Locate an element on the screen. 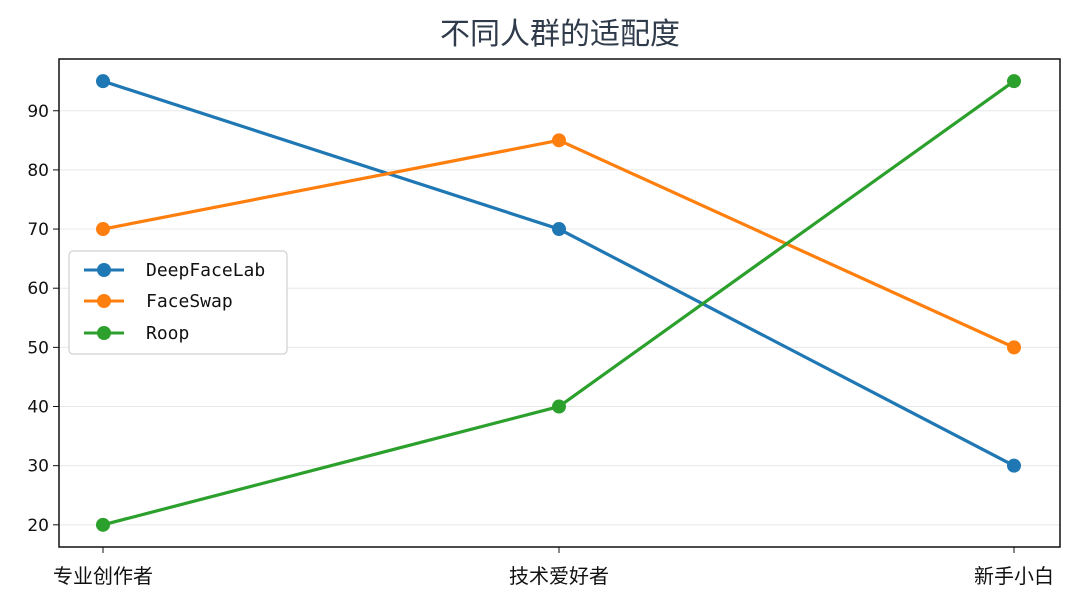 This screenshot has height=603, width=1080. y-tick-label-40: 40 is located at coordinates (38, 408).